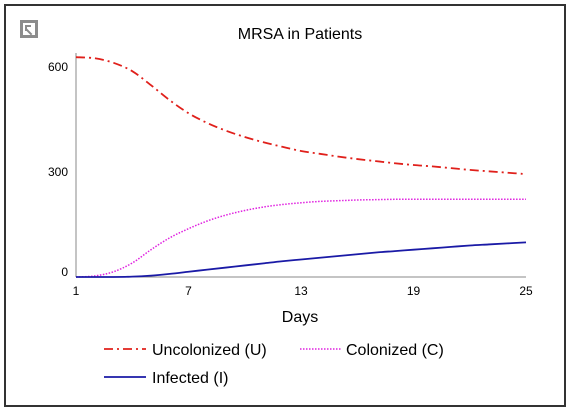  I want to click on y-tick-label: 300, so click(58, 172).